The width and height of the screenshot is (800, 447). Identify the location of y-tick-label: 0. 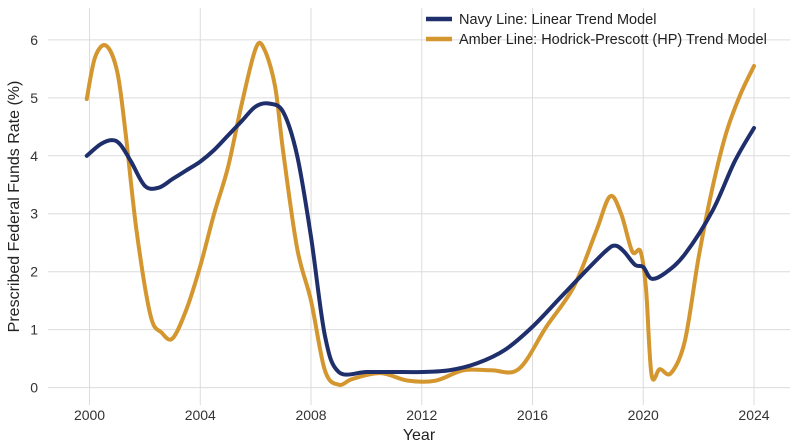
(34, 388).